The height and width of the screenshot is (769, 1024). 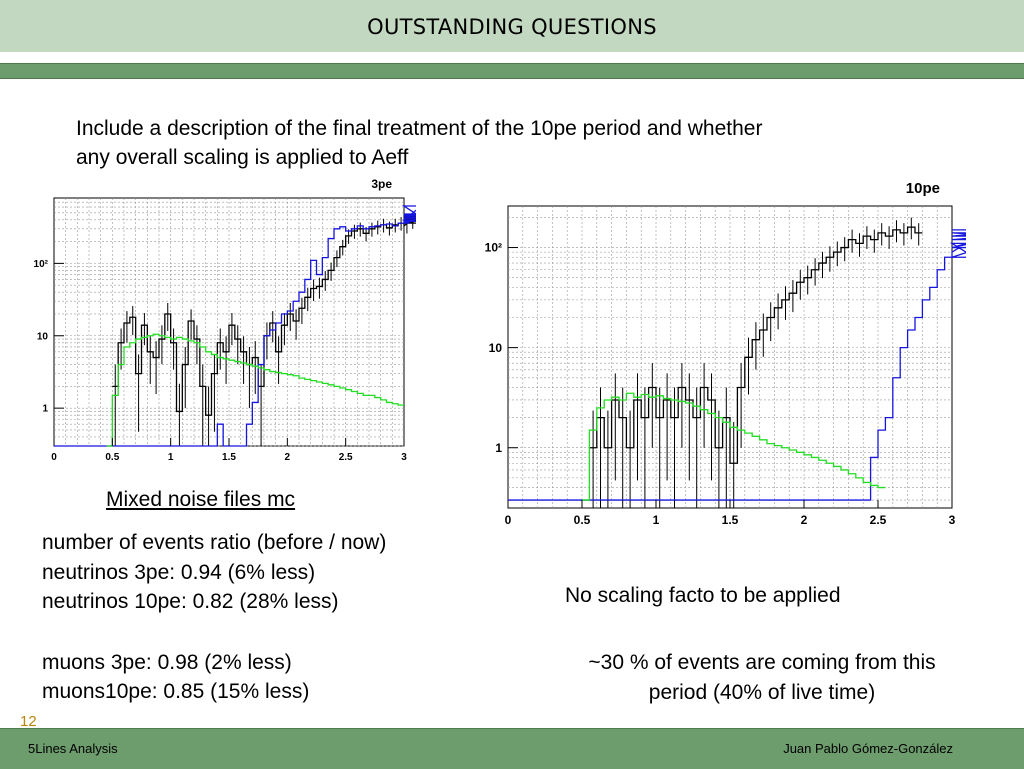 What do you see at coordinates (868, 748) in the screenshot?
I see `footer-author: Juan Pablo Gómez-González` at bounding box center [868, 748].